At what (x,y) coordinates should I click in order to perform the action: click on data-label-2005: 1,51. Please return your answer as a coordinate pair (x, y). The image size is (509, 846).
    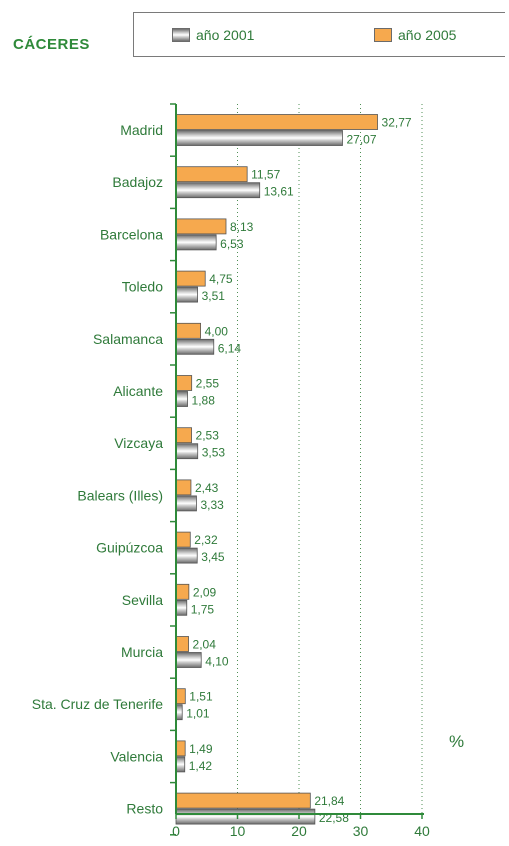
    Looking at the image, I should click on (201, 697).